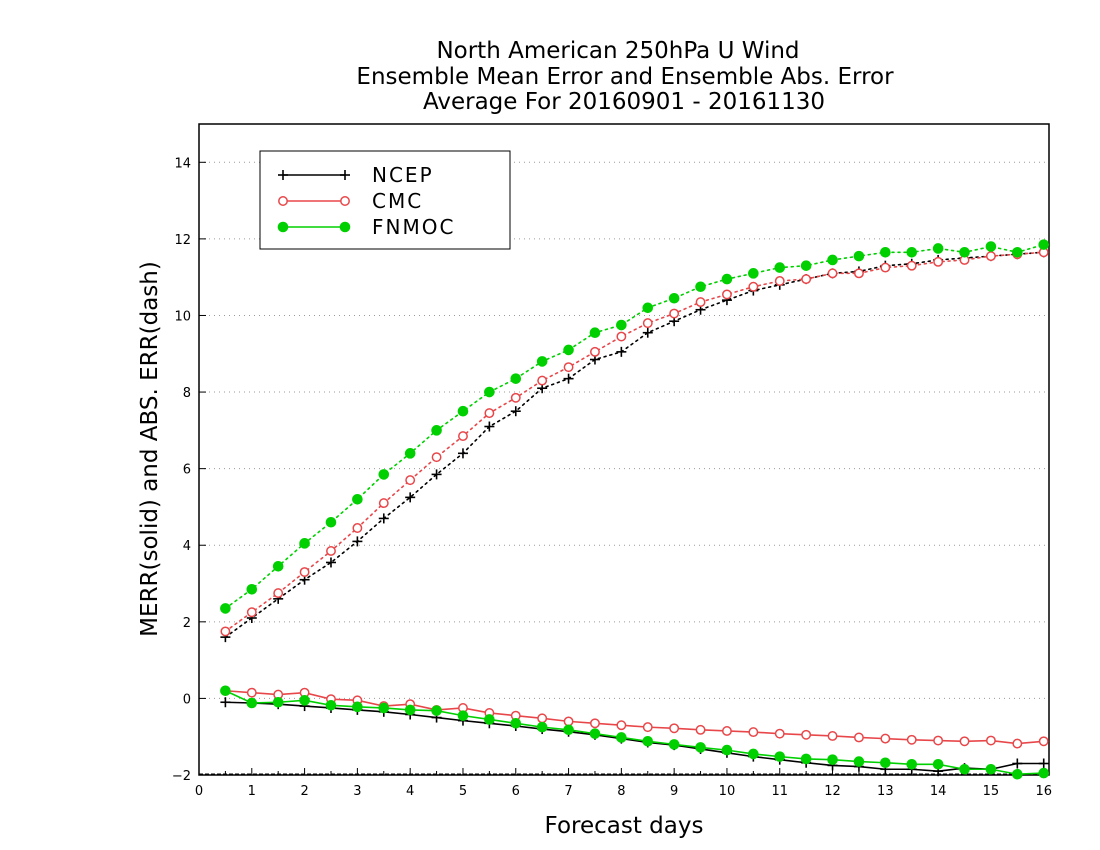  Describe the element at coordinates (885, 791) in the screenshot. I see `x-tick-label: 13` at that location.